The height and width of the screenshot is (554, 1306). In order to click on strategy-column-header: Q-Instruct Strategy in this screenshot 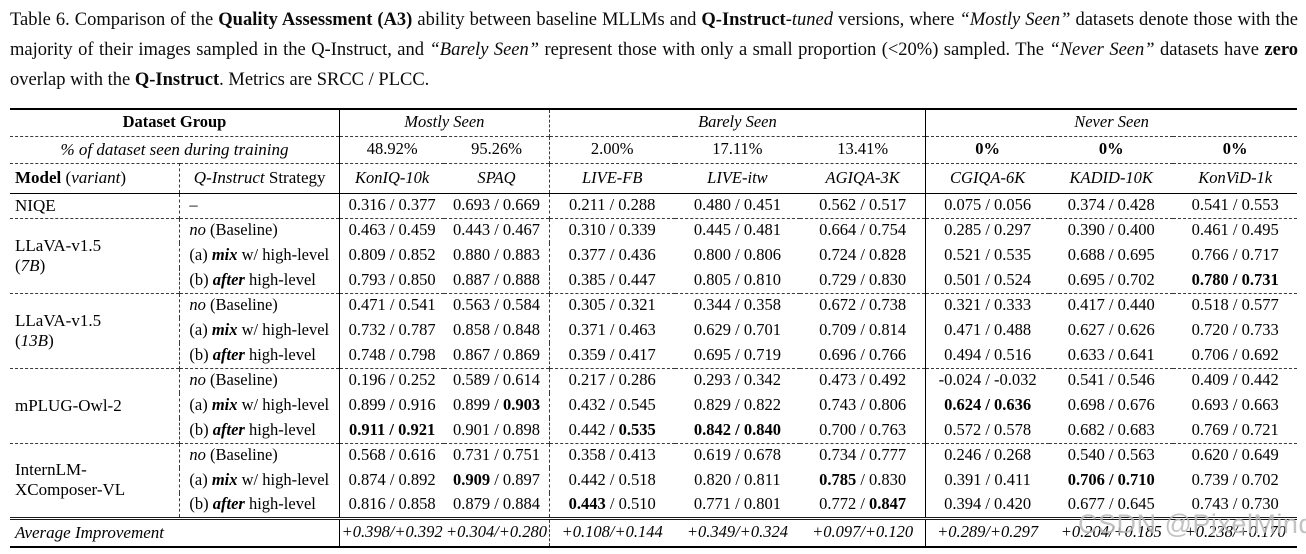, I will do `click(259, 178)`.